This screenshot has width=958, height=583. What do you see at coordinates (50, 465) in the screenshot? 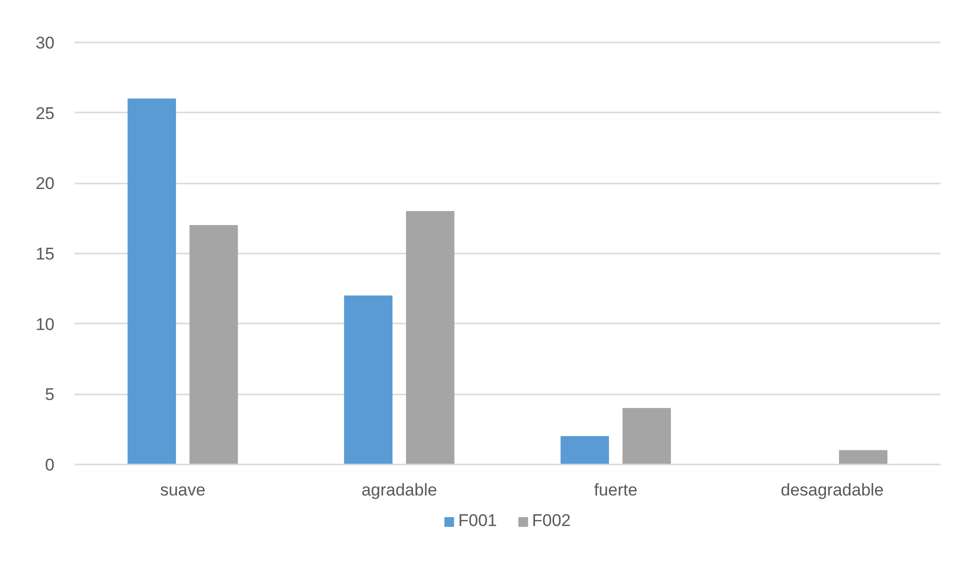
I see `y-tick-label: 0` at bounding box center [50, 465].